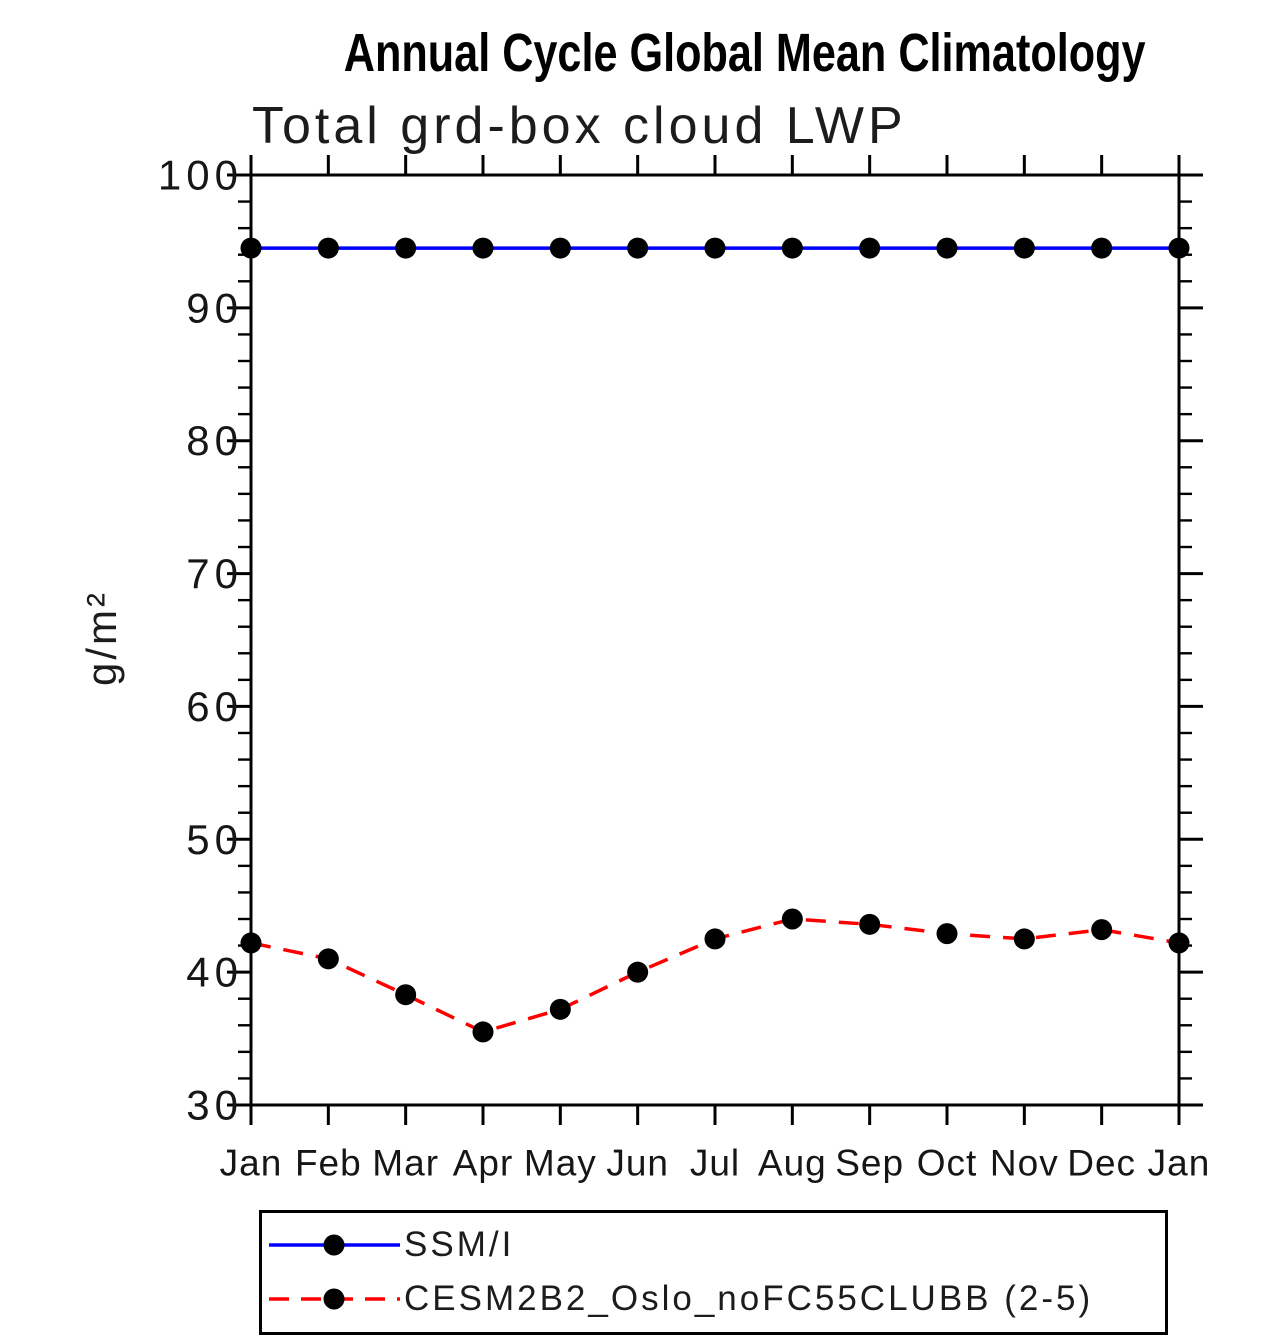  What do you see at coordinates (328, 1163) in the screenshot?
I see `x-tick-label: Feb` at bounding box center [328, 1163].